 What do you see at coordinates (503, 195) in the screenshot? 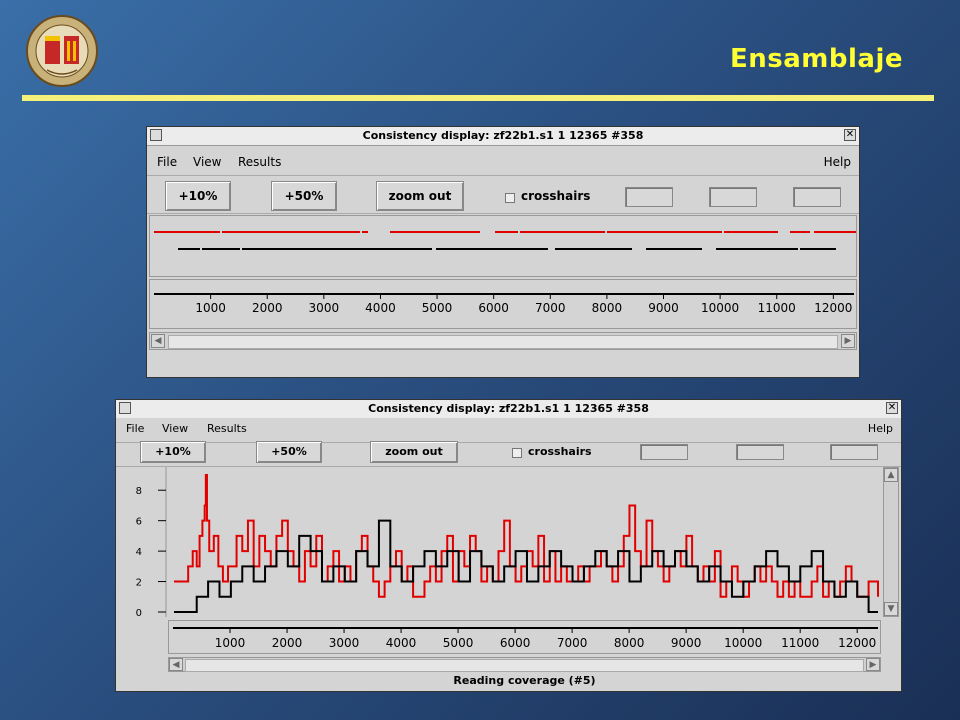
I see `window-1-toolbar: +10% +50% zoom out crosshairs` at bounding box center [503, 195].